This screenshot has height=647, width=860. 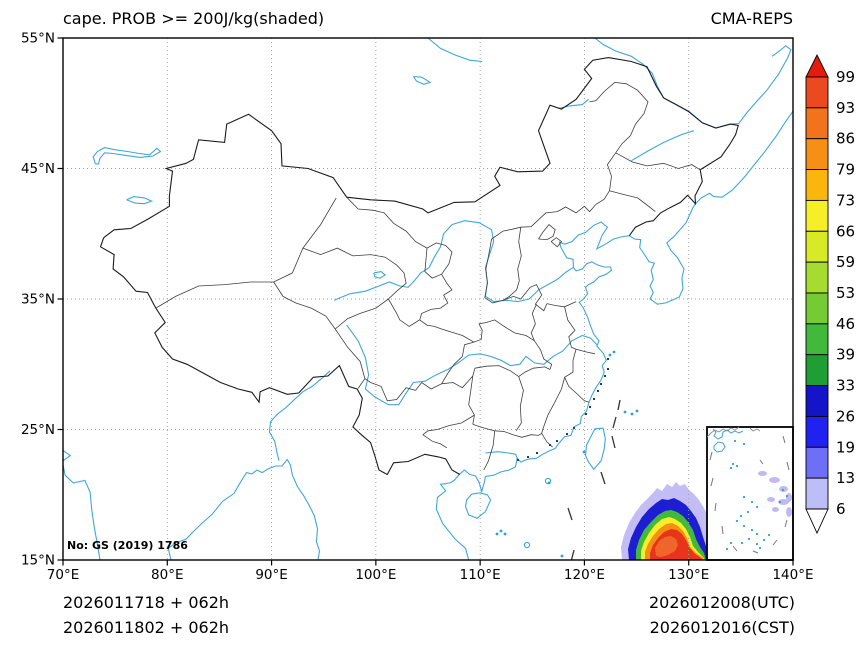 I want to click on x-tick-label: 130°E, so click(x=688, y=575).